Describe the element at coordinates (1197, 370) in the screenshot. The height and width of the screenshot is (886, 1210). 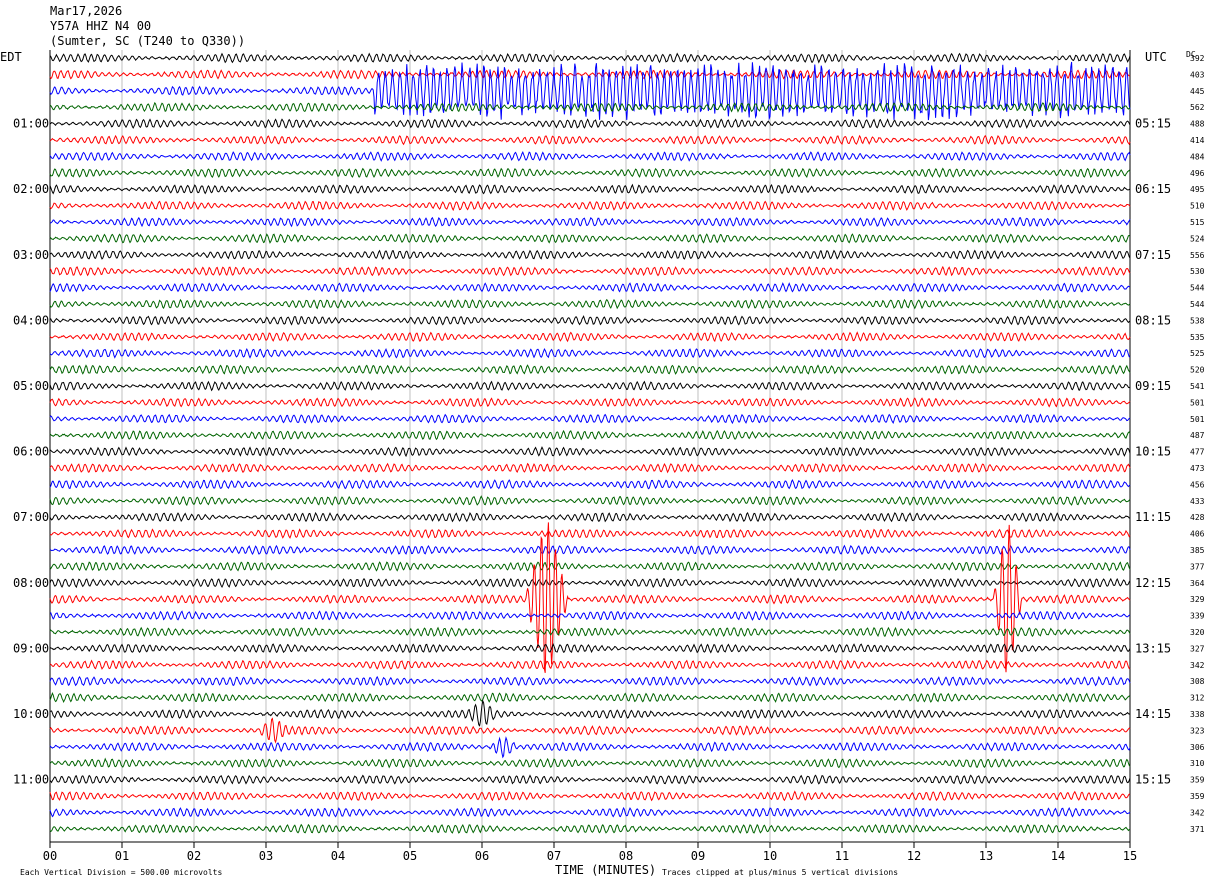
I see `dc-offset-value: 520` at that location.